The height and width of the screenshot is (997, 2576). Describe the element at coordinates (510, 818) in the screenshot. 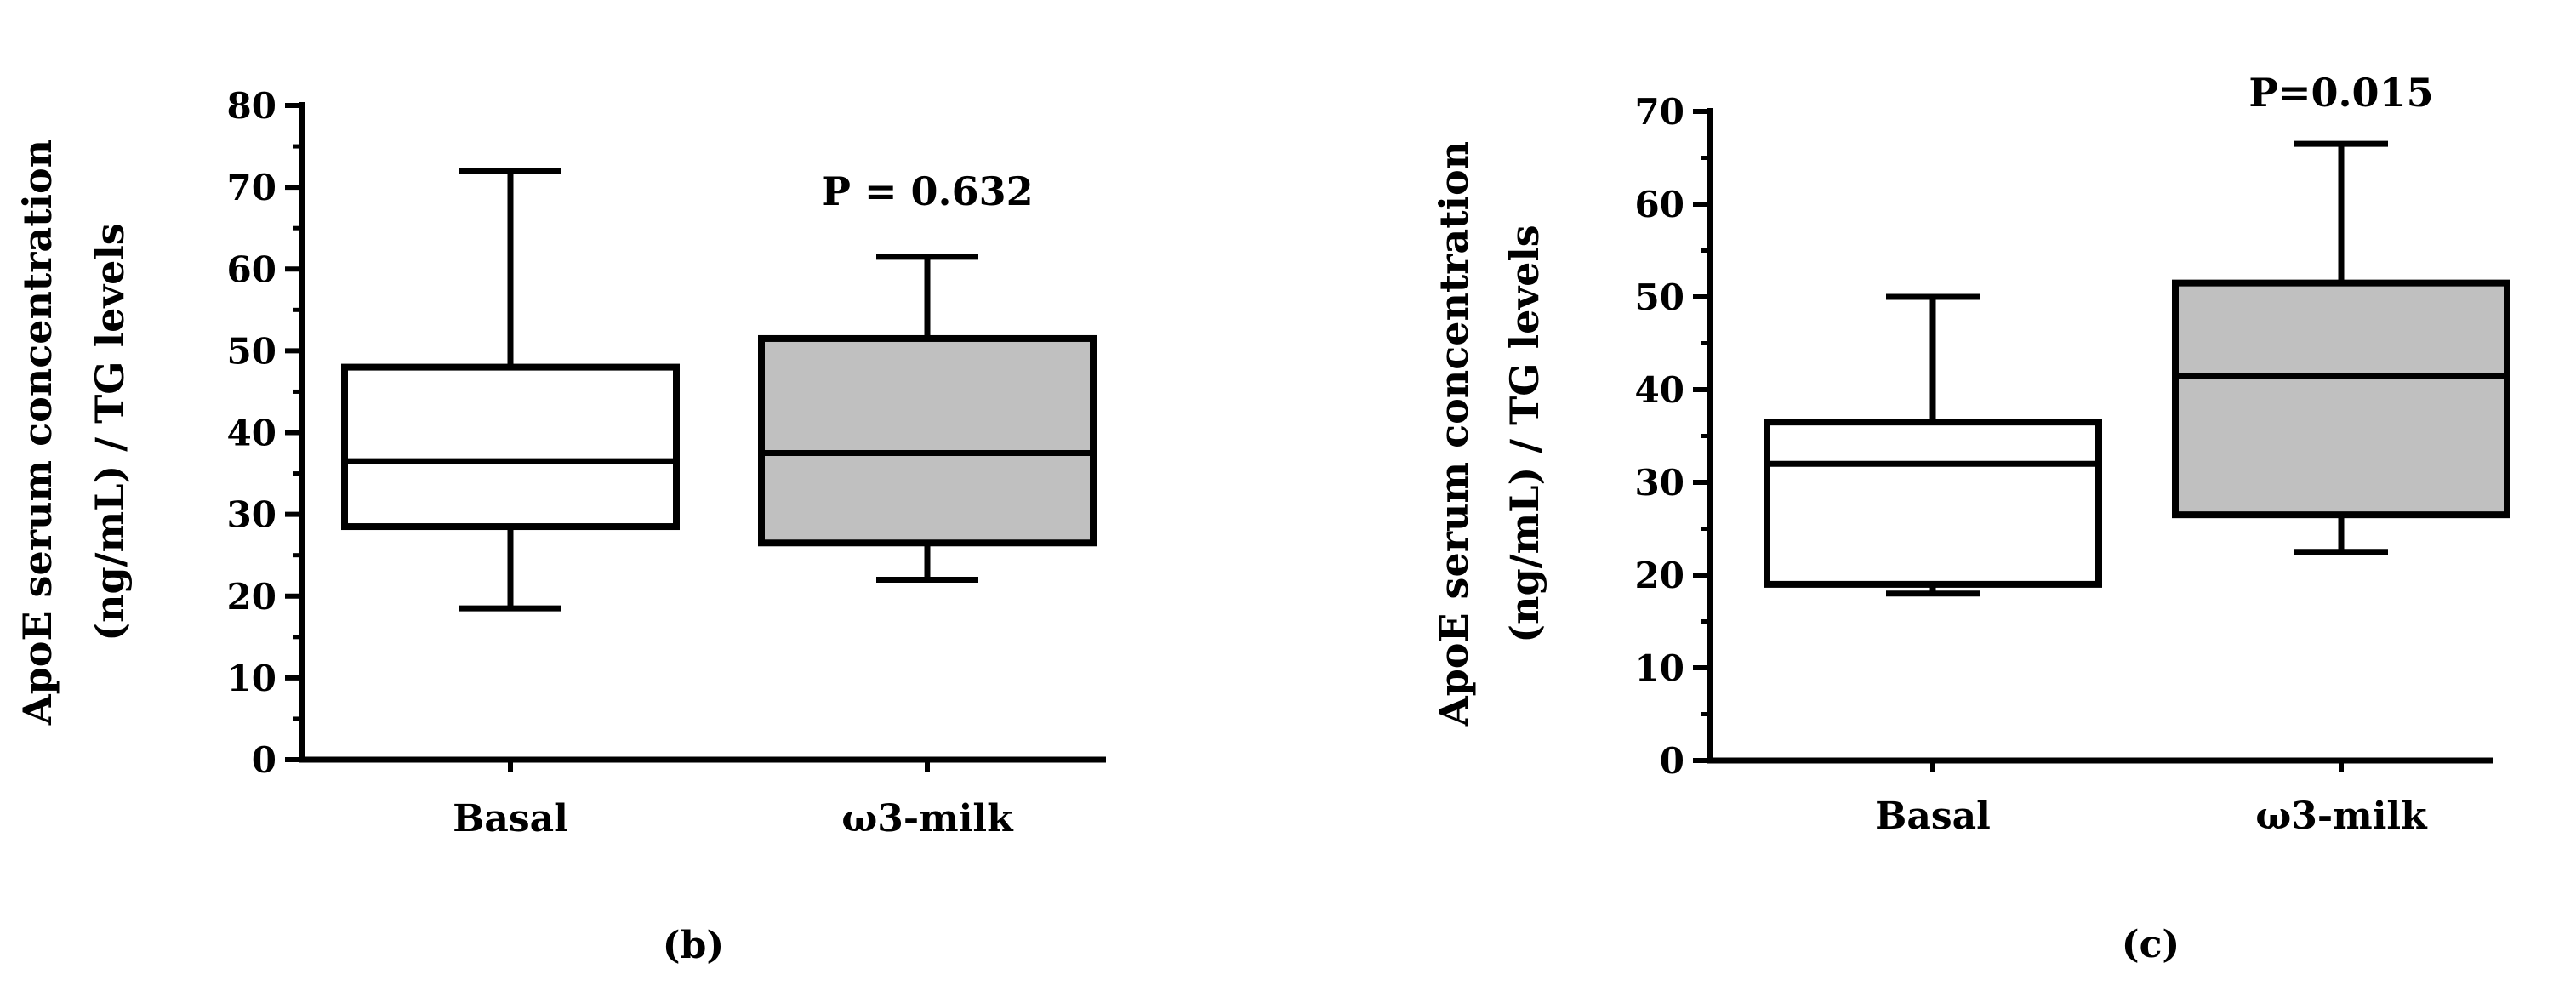

I see `panel-b-x-tick-label: Basal` at that location.